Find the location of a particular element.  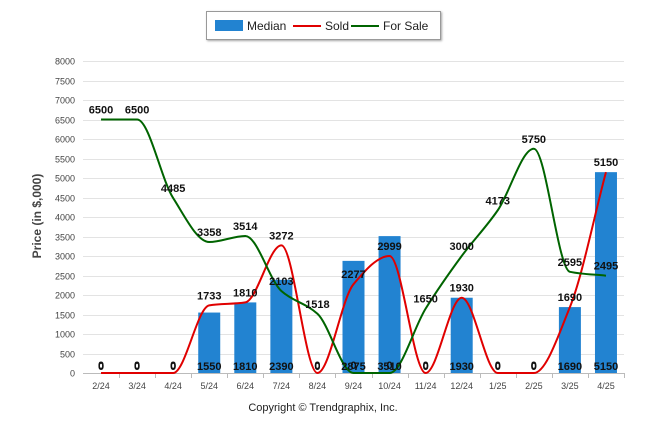

copyright-text: Copyright © Trendgraphix, Inc. is located at coordinates (323, 408).